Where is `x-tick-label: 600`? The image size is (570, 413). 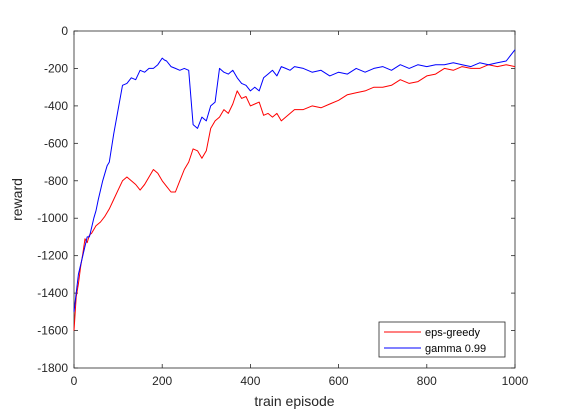
x-tick-label: 600 is located at coordinates (339, 381).